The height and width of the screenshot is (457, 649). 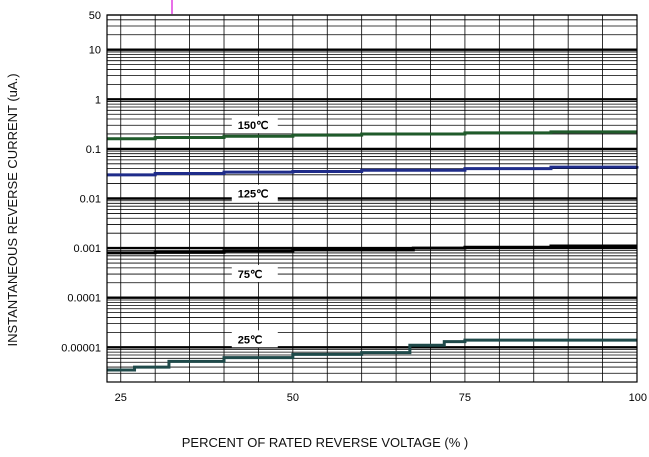 I want to click on x-tick-label: 100, so click(x=638, y=398).